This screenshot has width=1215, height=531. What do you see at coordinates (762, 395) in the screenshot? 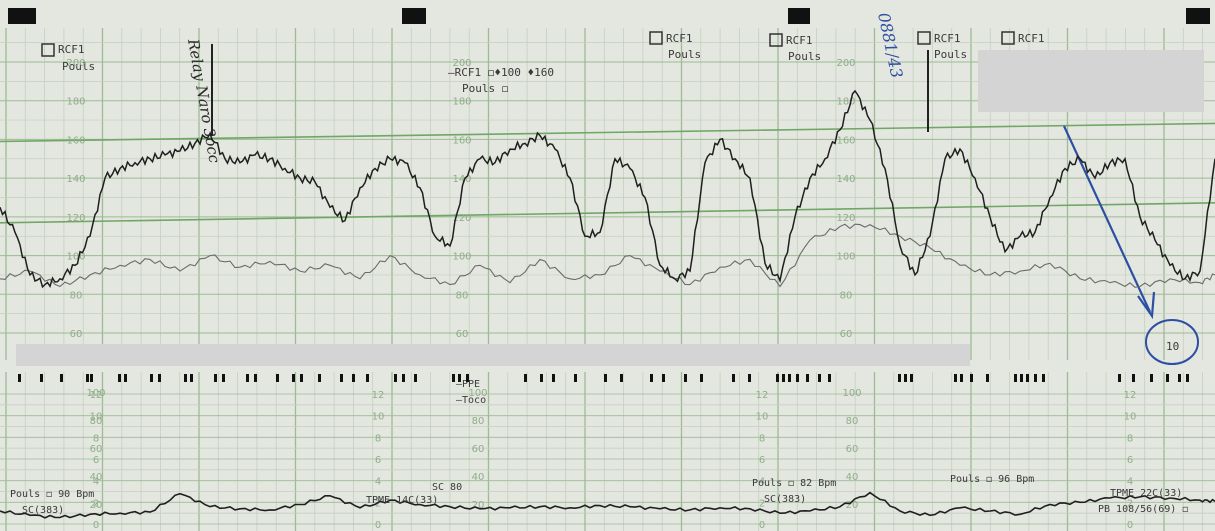
I see `scale-label: 12` at bounding box center [762, 395].